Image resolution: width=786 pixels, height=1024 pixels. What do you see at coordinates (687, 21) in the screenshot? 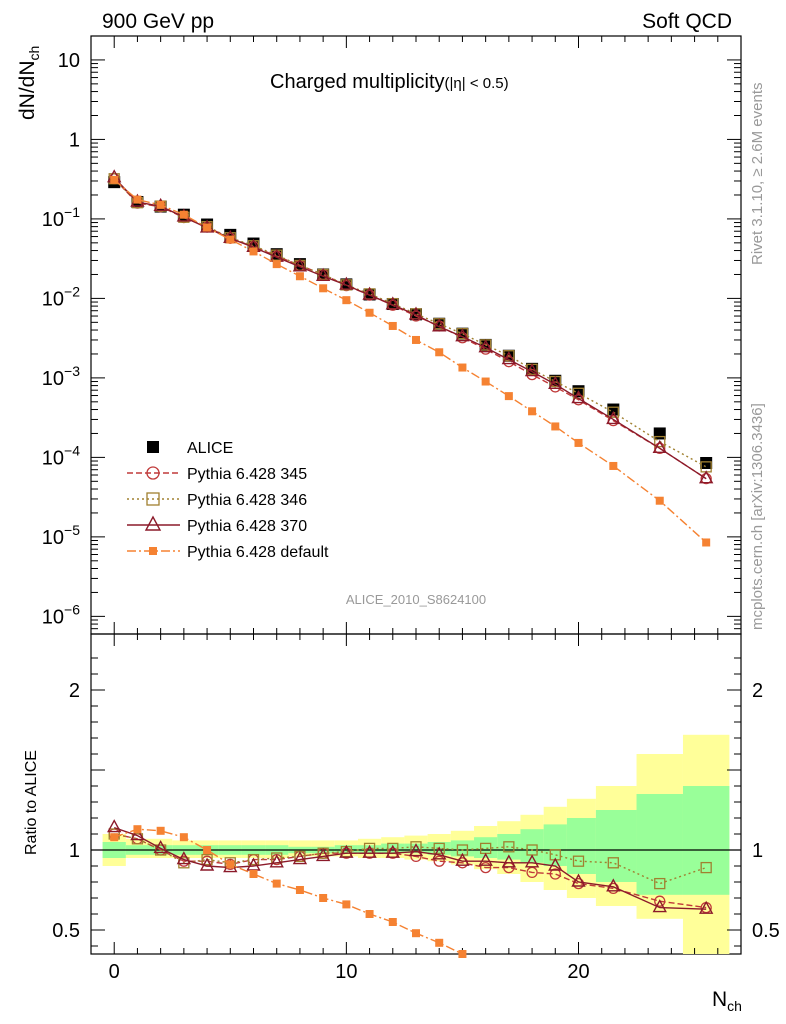
I see `header-right: Soft QCD` at bounding box center [687, 21].